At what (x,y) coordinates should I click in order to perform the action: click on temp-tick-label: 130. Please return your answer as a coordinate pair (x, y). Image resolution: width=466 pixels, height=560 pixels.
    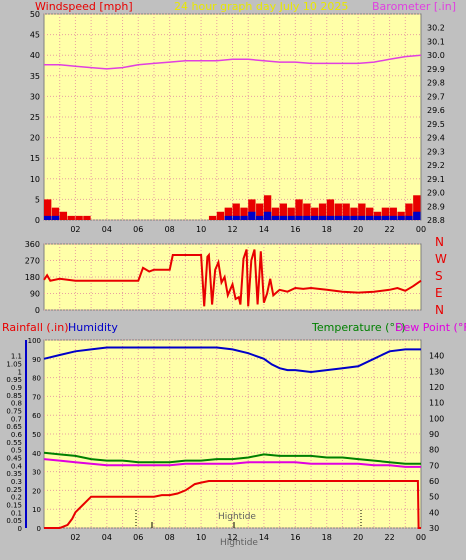
    Looking at the image, I should click on (436, 371).